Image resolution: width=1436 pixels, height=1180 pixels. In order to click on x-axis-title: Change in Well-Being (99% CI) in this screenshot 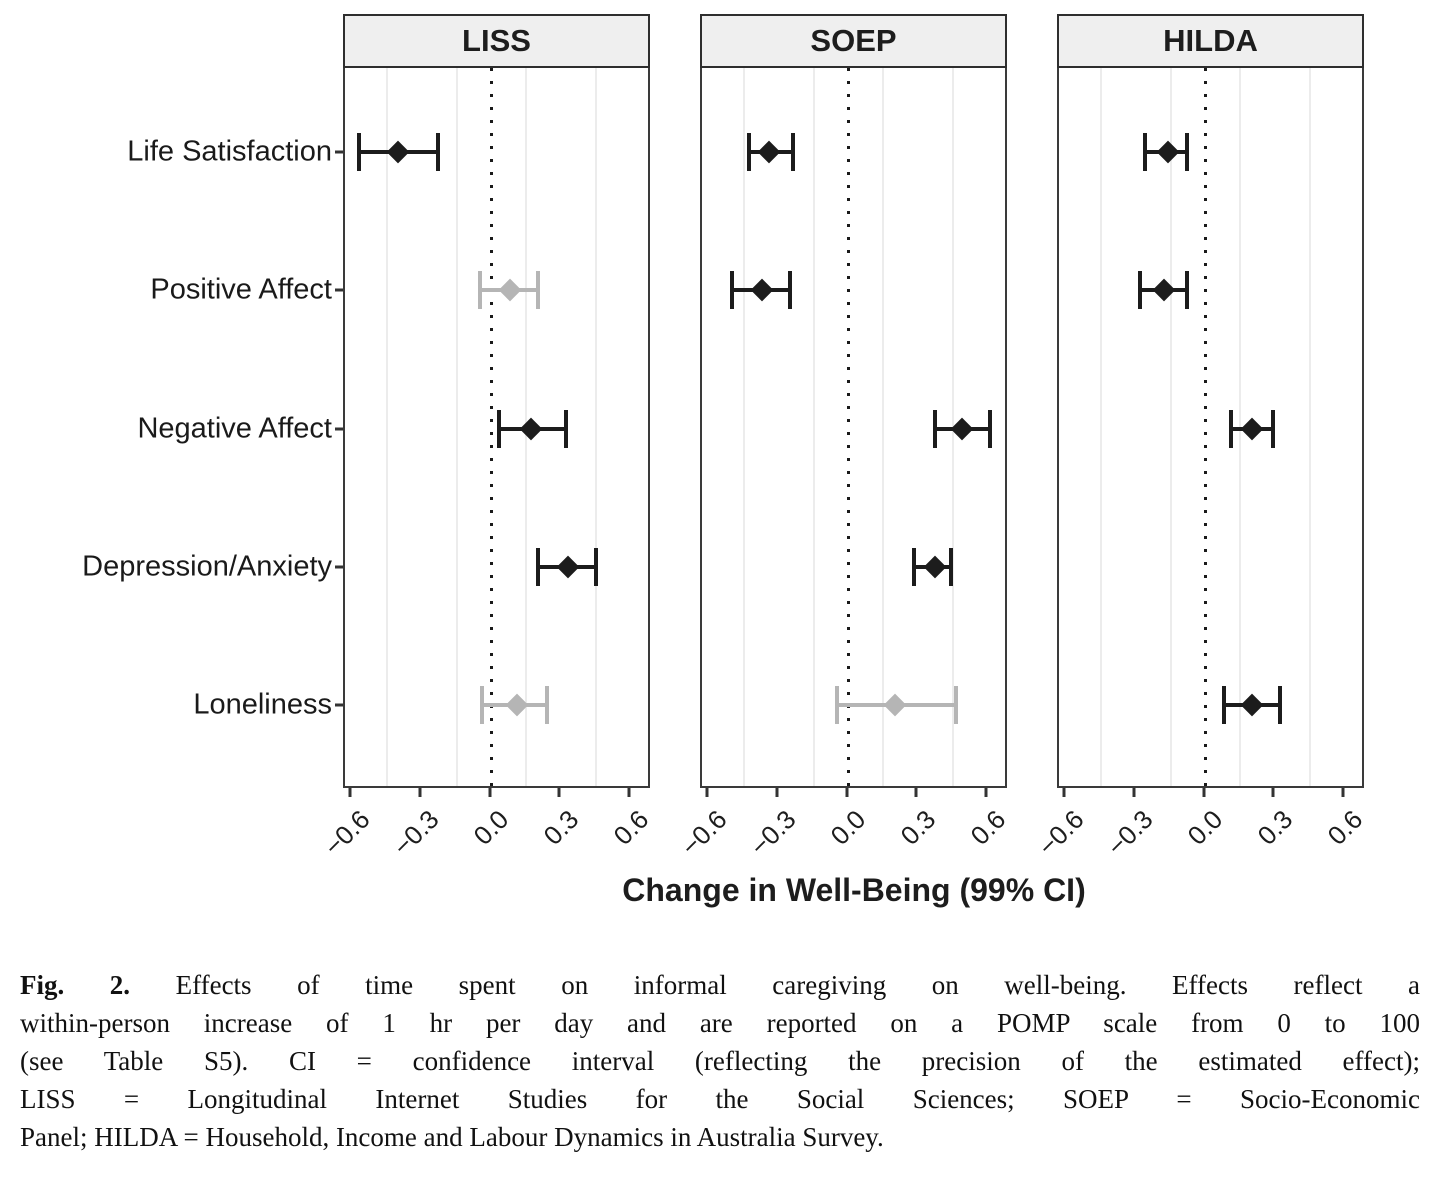, I will do `click(854, 890)`.